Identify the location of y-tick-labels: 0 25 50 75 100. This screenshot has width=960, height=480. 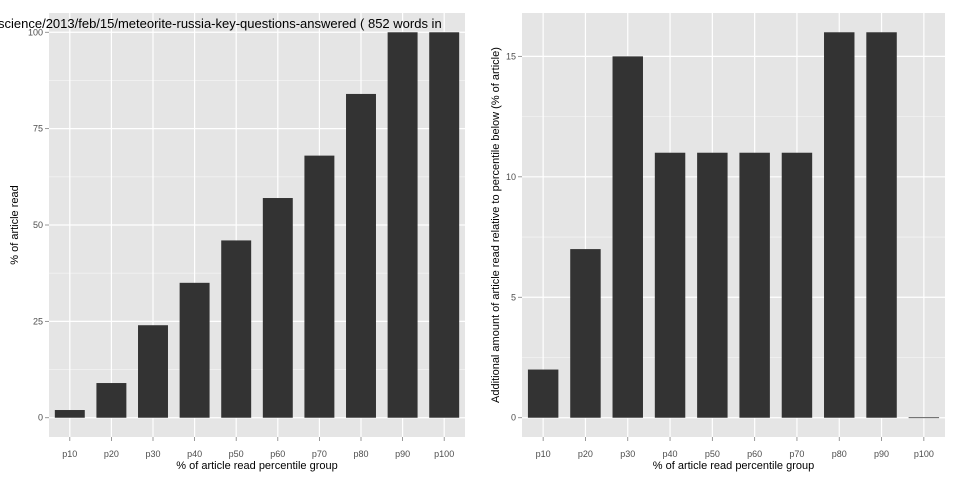
(38, 225).